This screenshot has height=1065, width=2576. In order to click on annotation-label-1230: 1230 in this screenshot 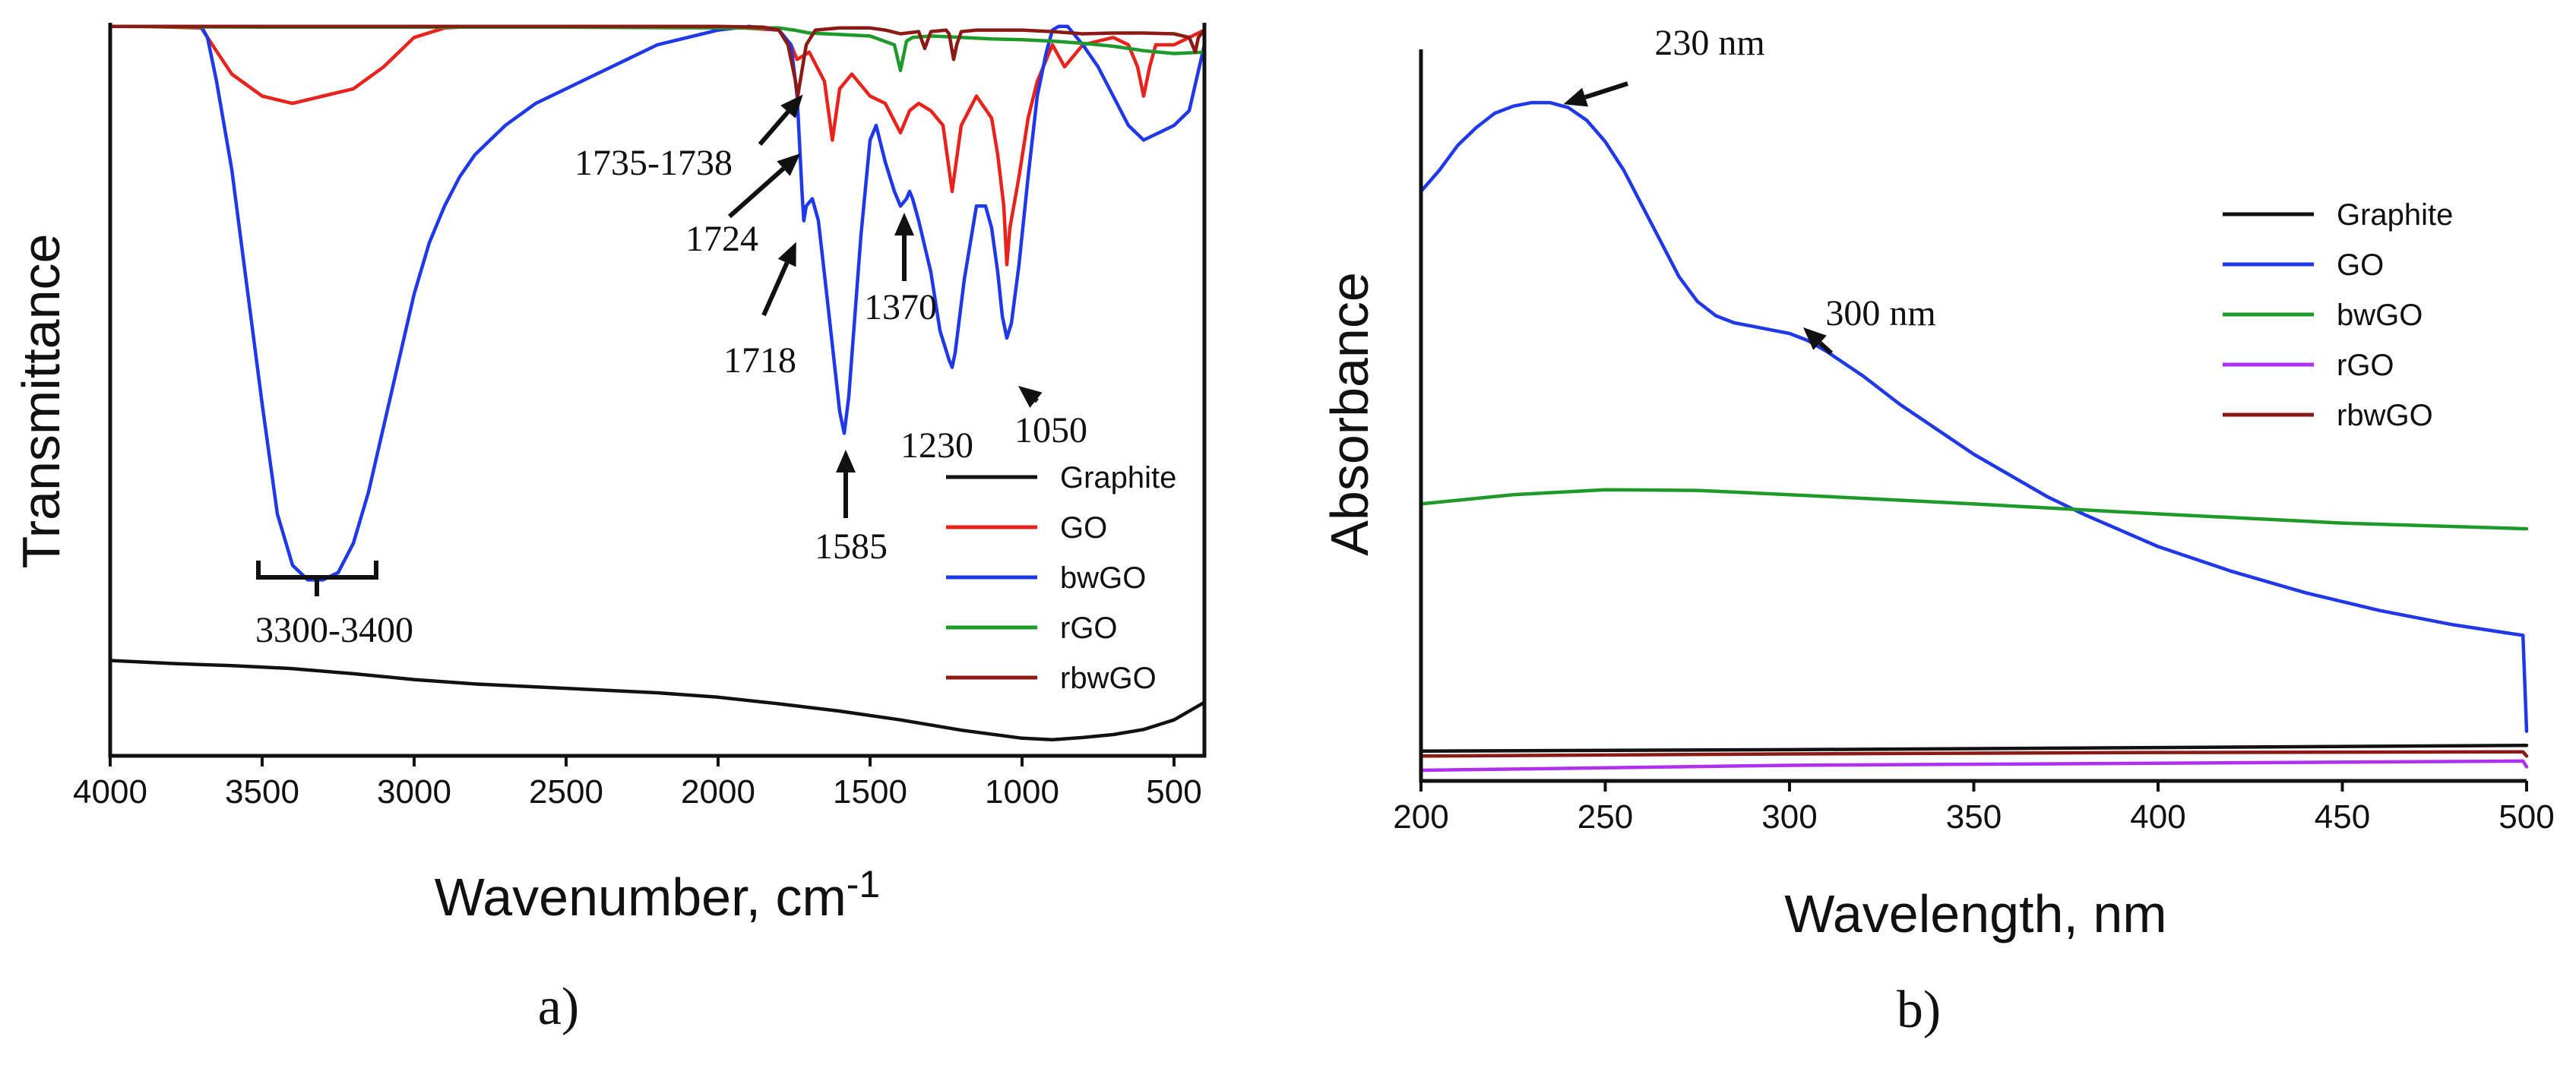, I will do `click(936, 445)`.